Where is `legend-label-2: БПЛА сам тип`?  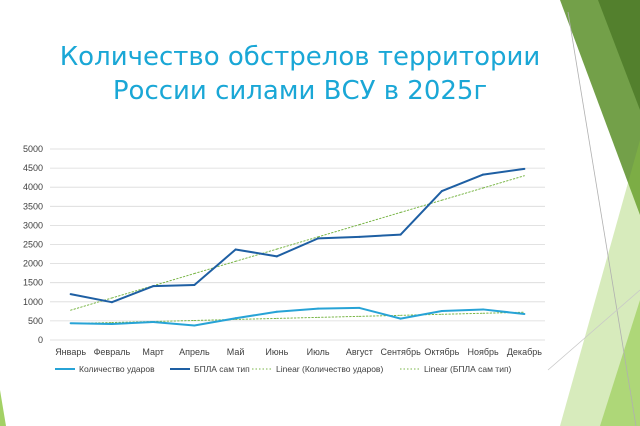 legend-label-2: БПЛА сам тип is located at coordinates (222, 369).